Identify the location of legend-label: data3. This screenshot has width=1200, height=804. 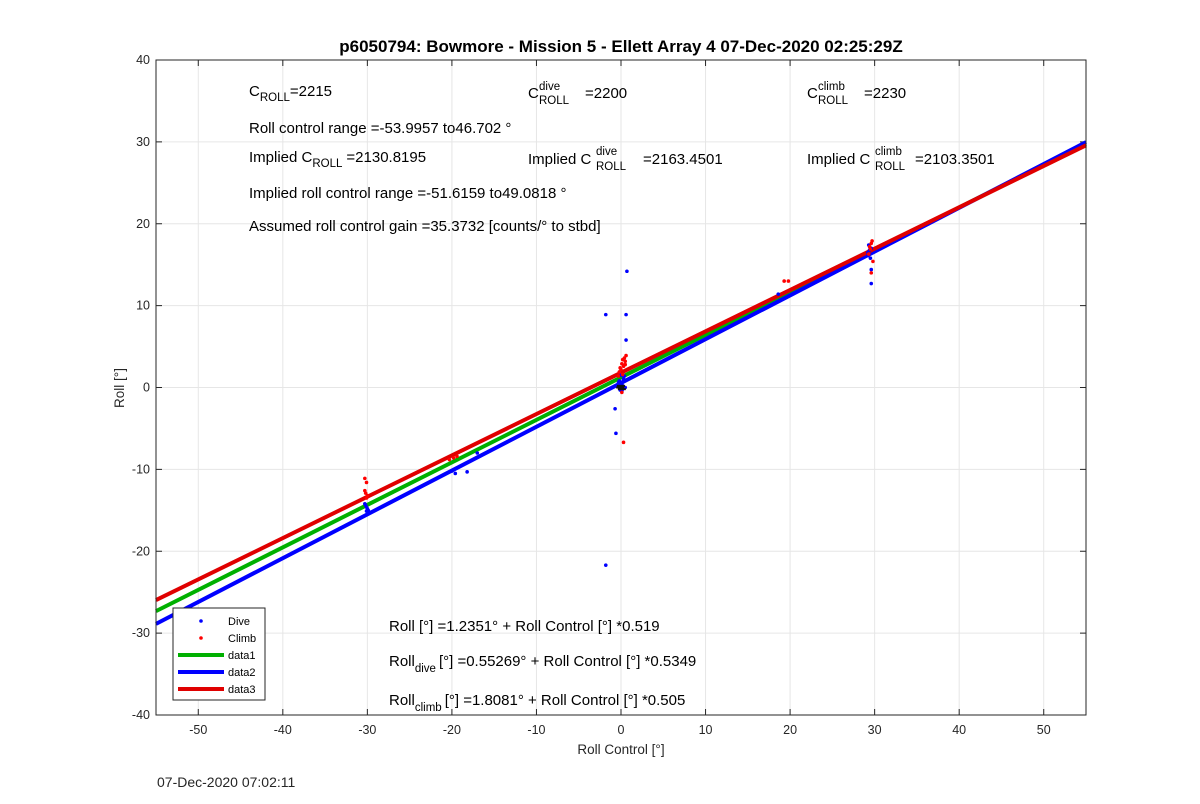
(242, 690).